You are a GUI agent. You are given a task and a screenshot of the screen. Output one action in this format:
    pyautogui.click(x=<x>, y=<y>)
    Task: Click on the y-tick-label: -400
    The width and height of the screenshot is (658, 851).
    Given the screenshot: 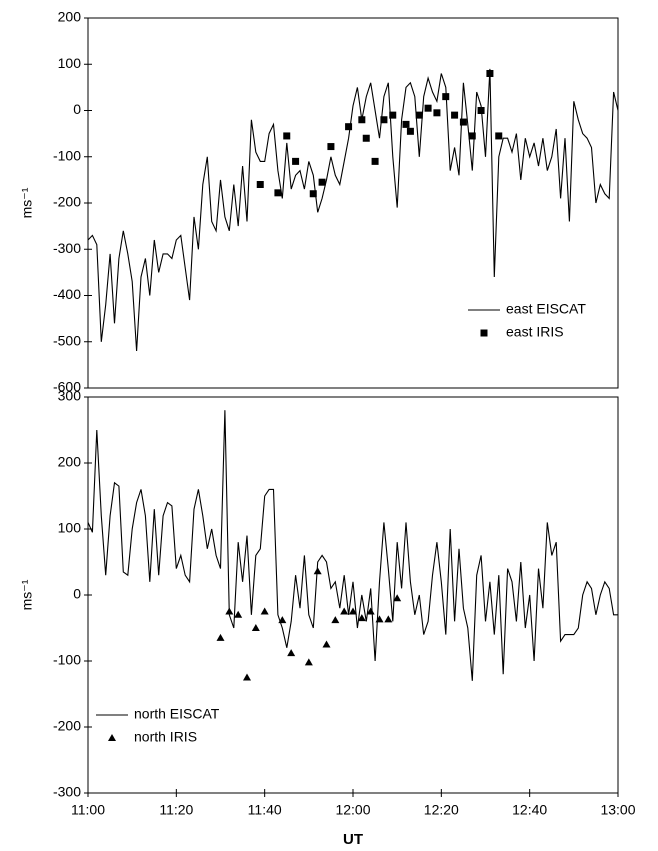 What is the action you would take?
    pyautogui.click(x=67, y=294)
    